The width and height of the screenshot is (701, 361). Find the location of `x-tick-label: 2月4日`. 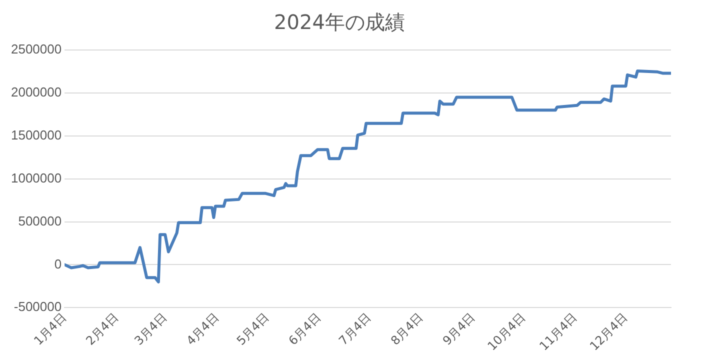

x-tick-label: 2月4日 is located at coordinates (102, 329).